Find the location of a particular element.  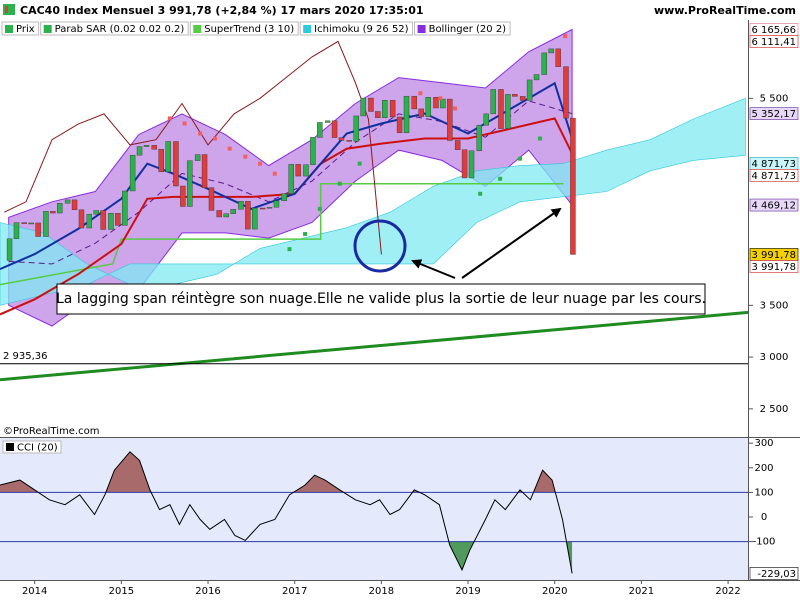

legend-item: Ichimoku (9 26 52) is located at coordinates (356, 28).